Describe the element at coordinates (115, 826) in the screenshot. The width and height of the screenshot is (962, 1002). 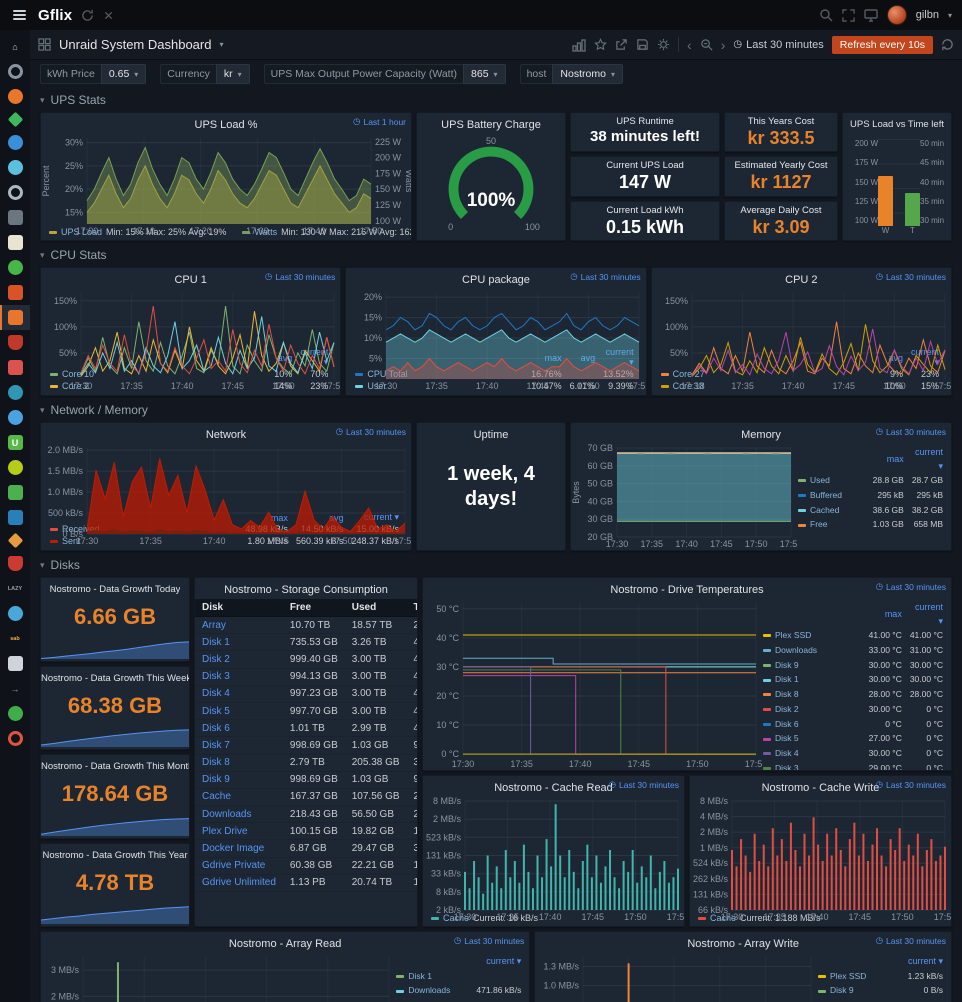
I see `growth-month-sparkline` at that location.